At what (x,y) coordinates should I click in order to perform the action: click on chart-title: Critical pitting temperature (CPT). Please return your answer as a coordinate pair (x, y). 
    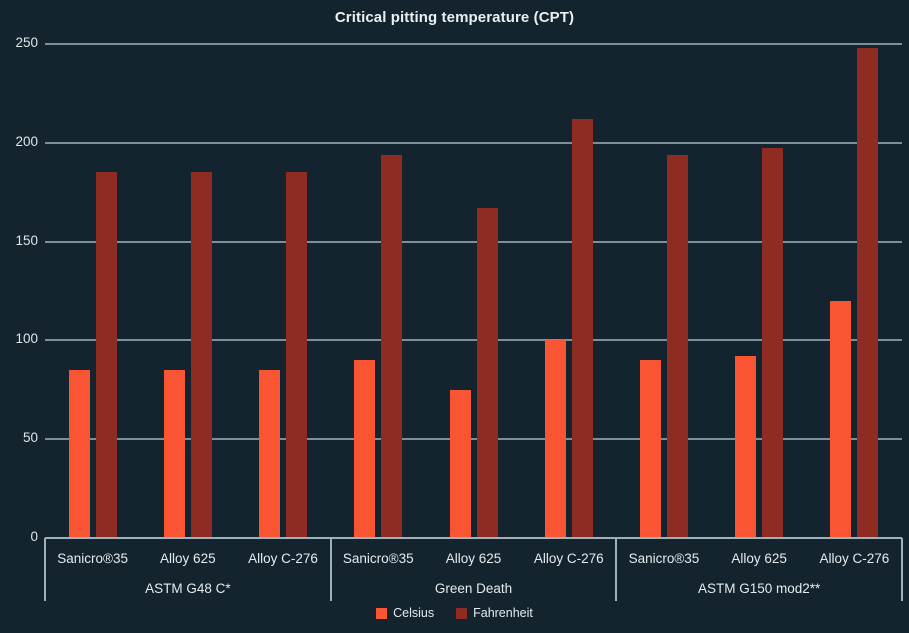
    Looking at the image, I should click on (454, 17).